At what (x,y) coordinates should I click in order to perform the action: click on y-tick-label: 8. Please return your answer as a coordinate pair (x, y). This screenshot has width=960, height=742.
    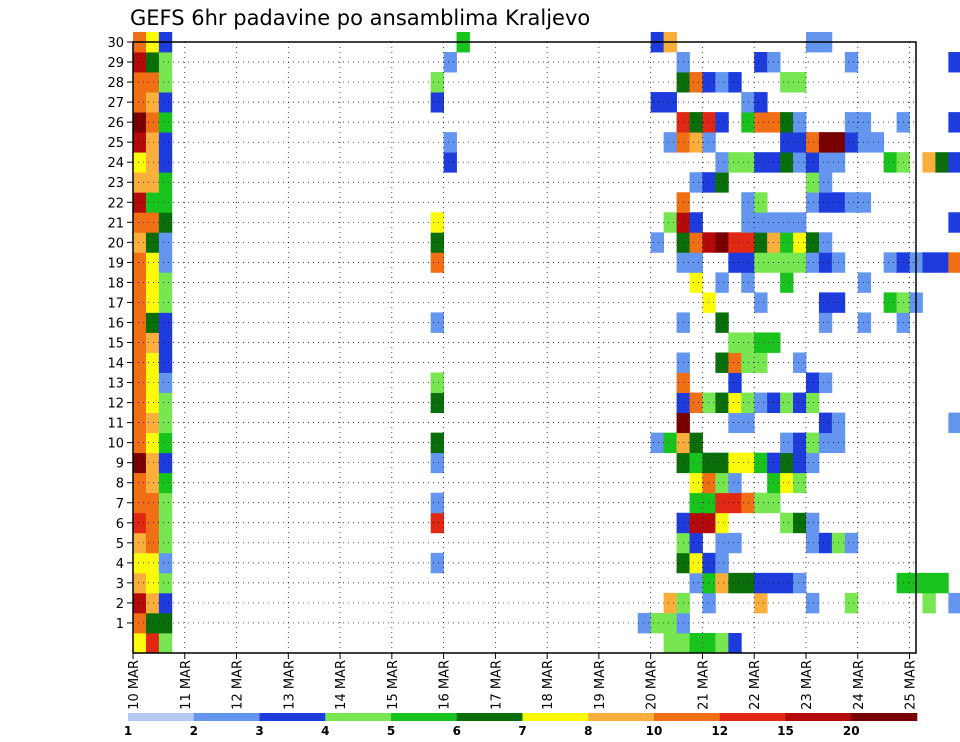
    Looking at the image, I should click on (120, 484).